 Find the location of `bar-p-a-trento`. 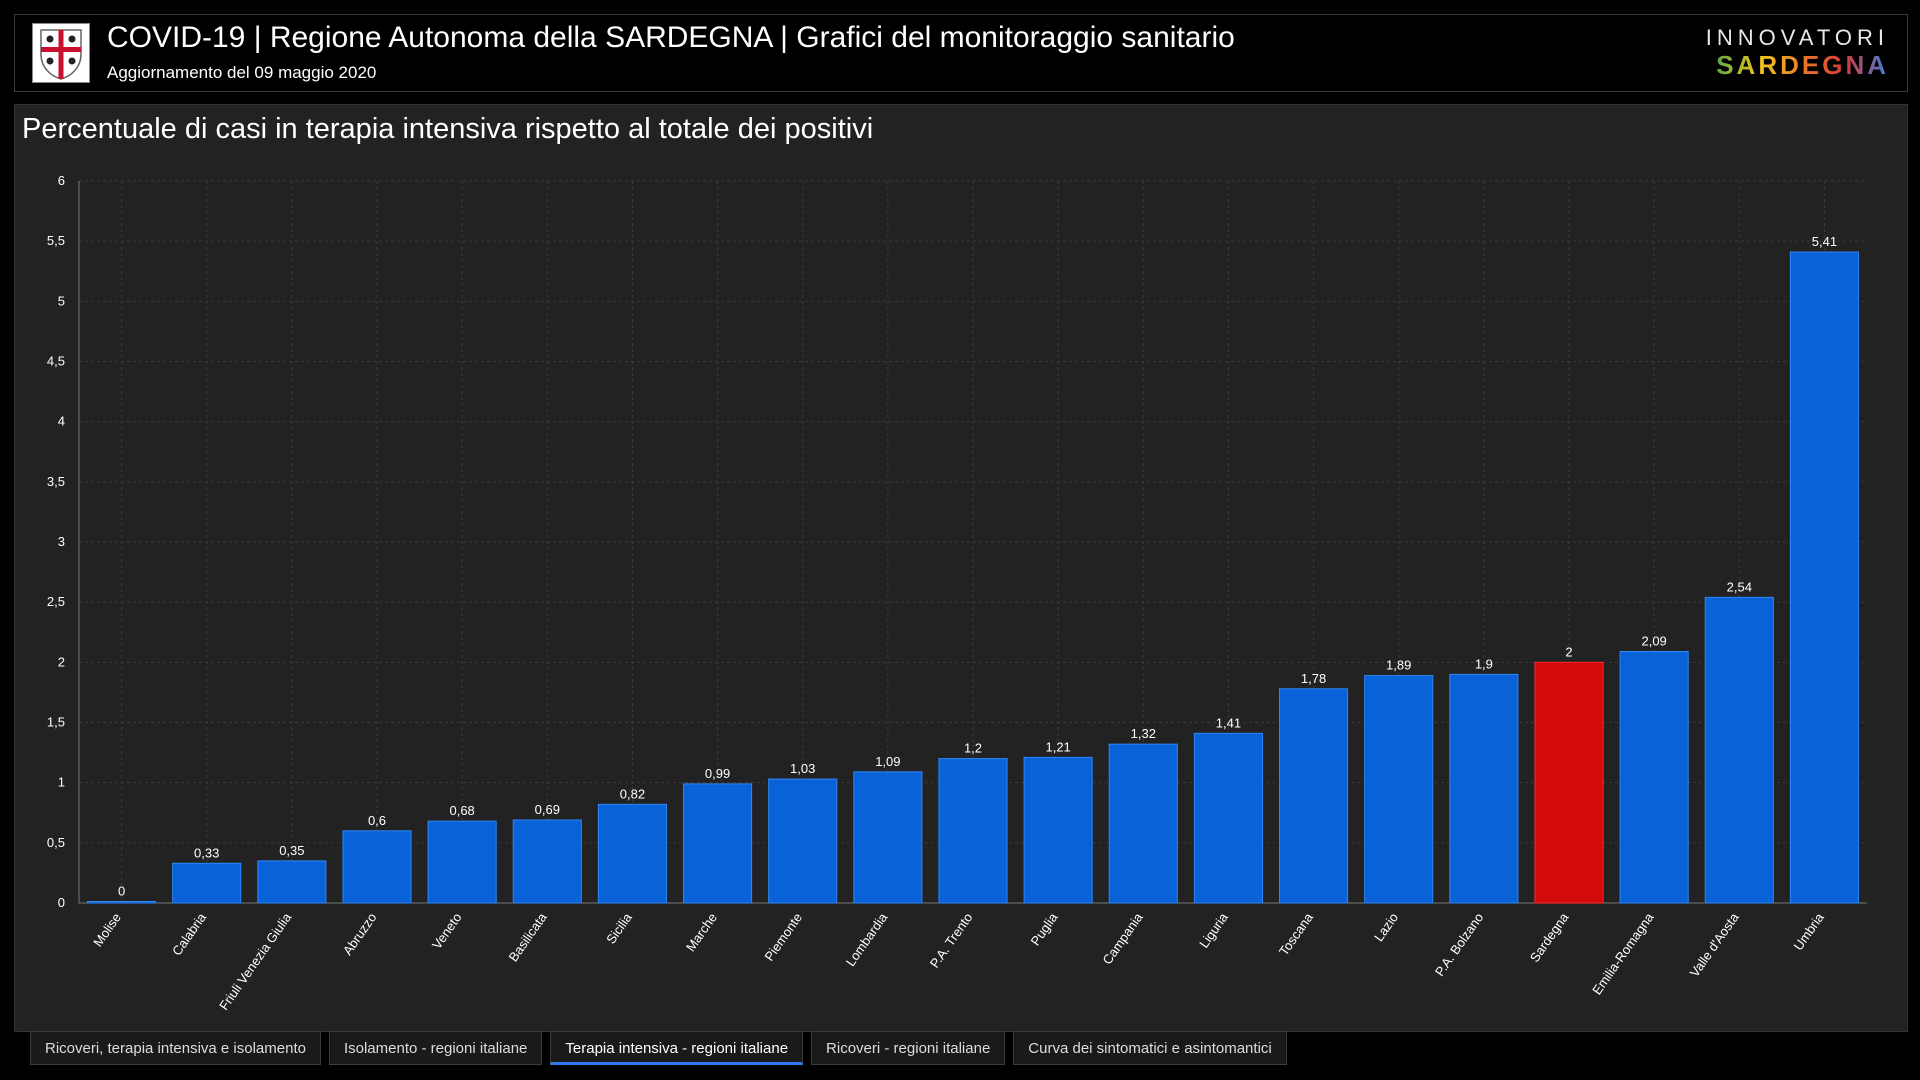

bar-p-a-trento is located at coordinates (973, 831).